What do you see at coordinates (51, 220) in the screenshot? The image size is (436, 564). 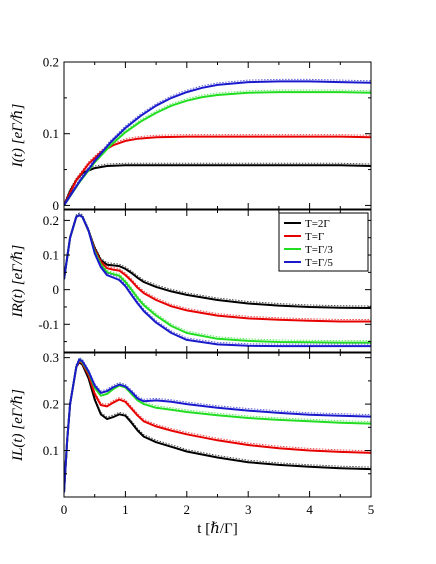 I see `y-tick-label-1-3: 0.2` at bounding box center [51, 220].